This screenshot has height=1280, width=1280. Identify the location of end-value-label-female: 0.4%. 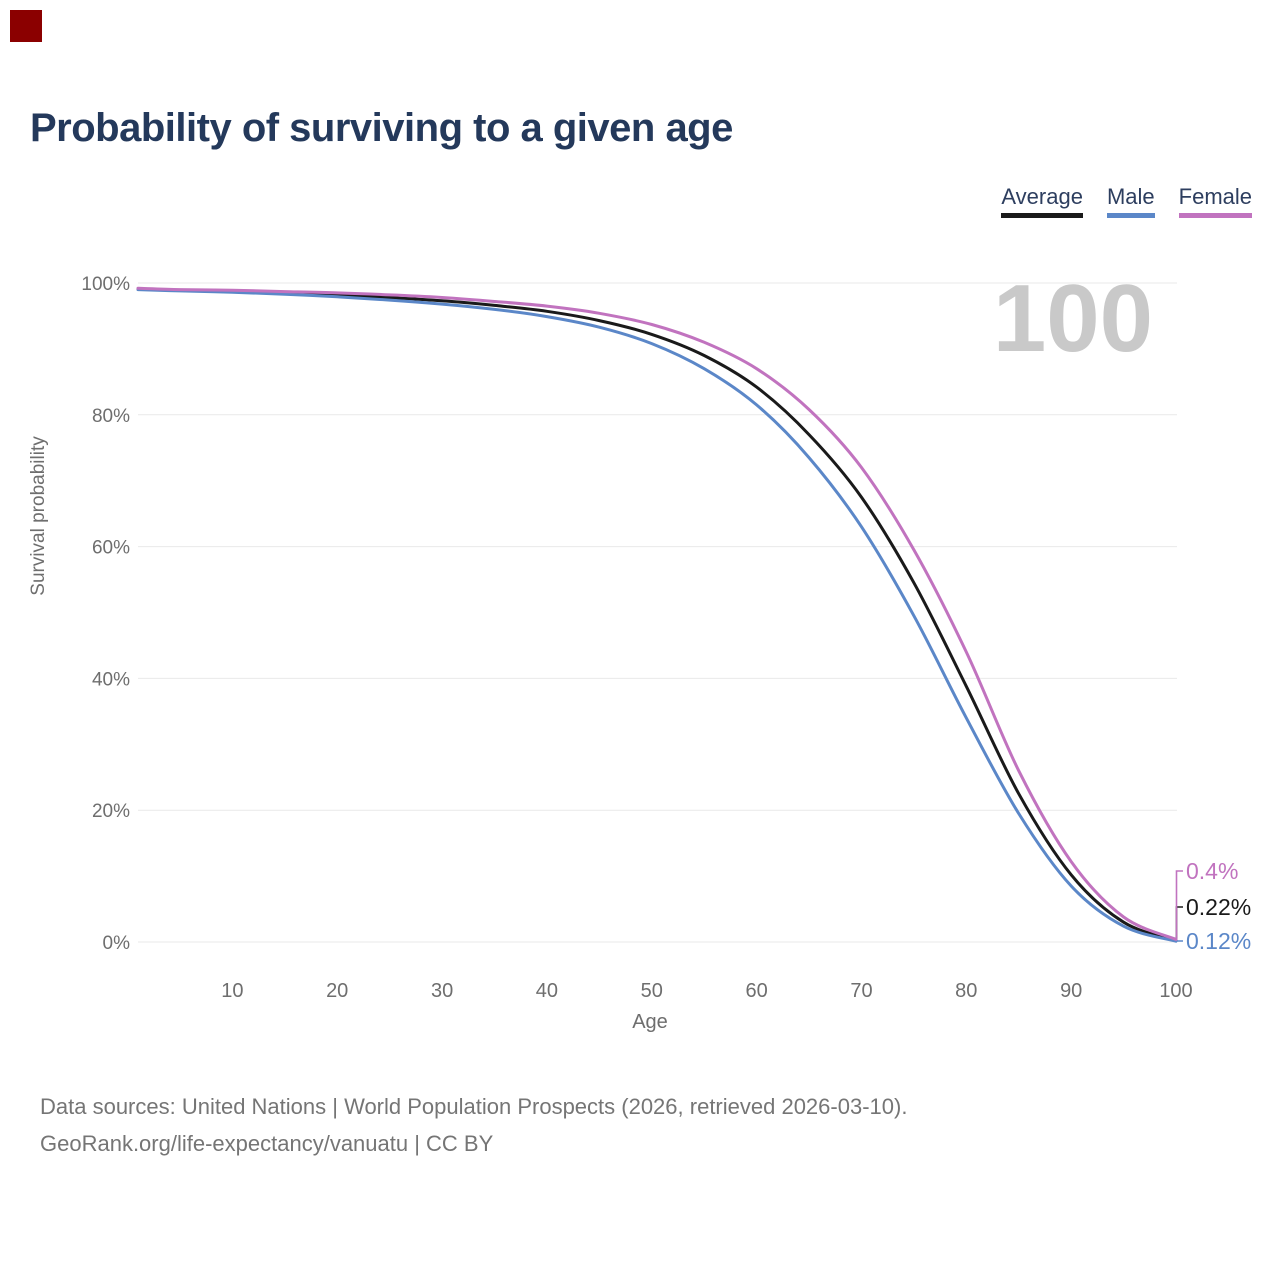
(1212, 871).